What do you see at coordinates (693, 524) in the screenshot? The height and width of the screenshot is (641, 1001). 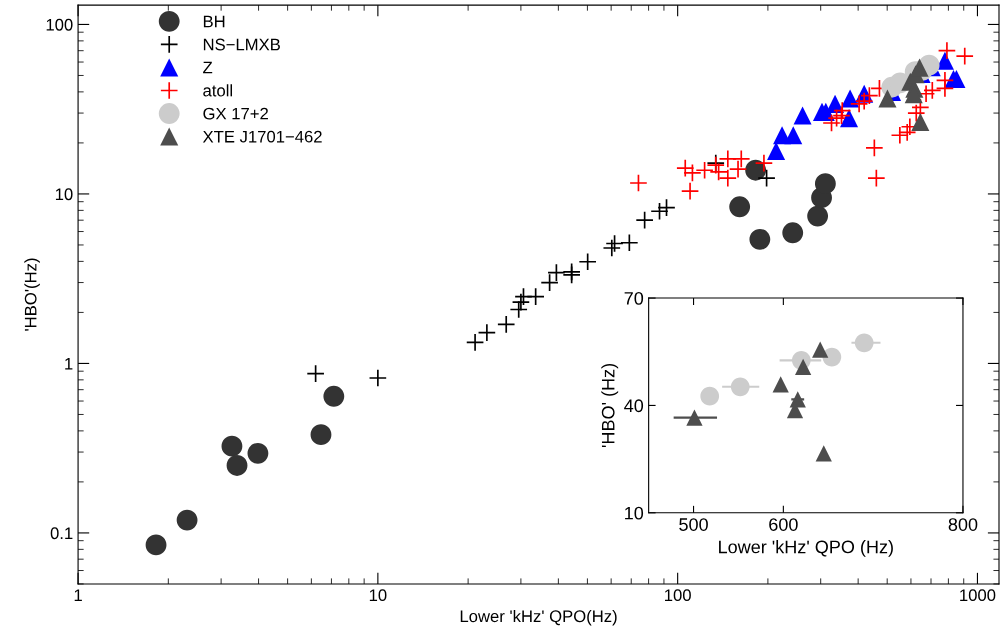 I see `x-tick-label: 500` at bounding box center [693, 524].